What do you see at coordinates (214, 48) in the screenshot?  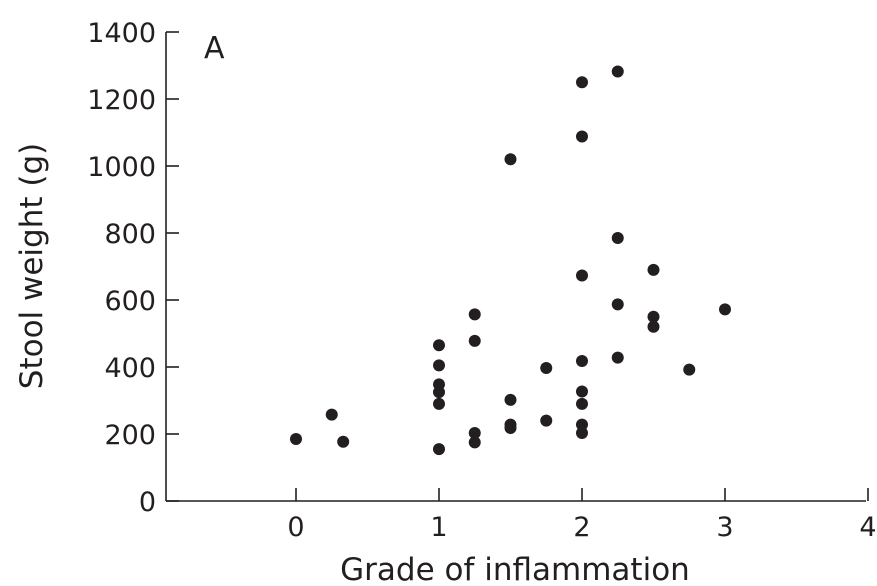 I see `panel-label: A` at bounding box center [214, 48].